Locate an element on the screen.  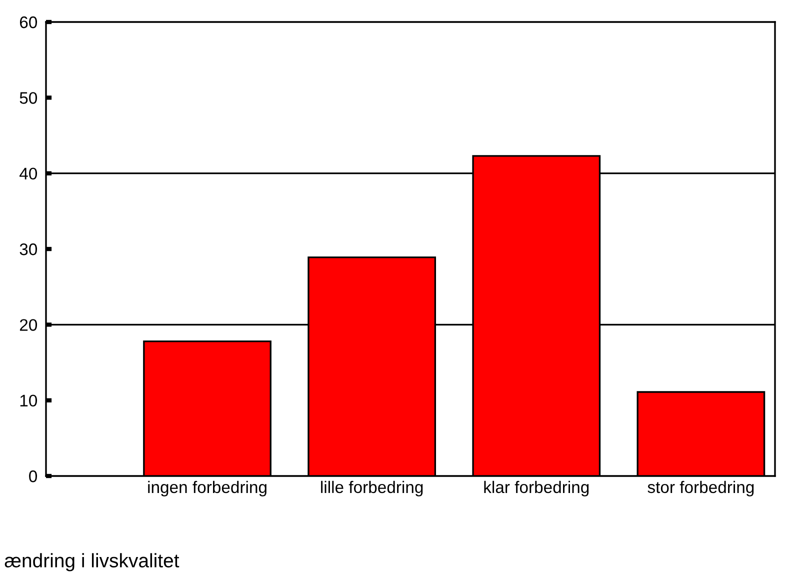
y-tick-label: 60 is located at coordinates (29, 22).